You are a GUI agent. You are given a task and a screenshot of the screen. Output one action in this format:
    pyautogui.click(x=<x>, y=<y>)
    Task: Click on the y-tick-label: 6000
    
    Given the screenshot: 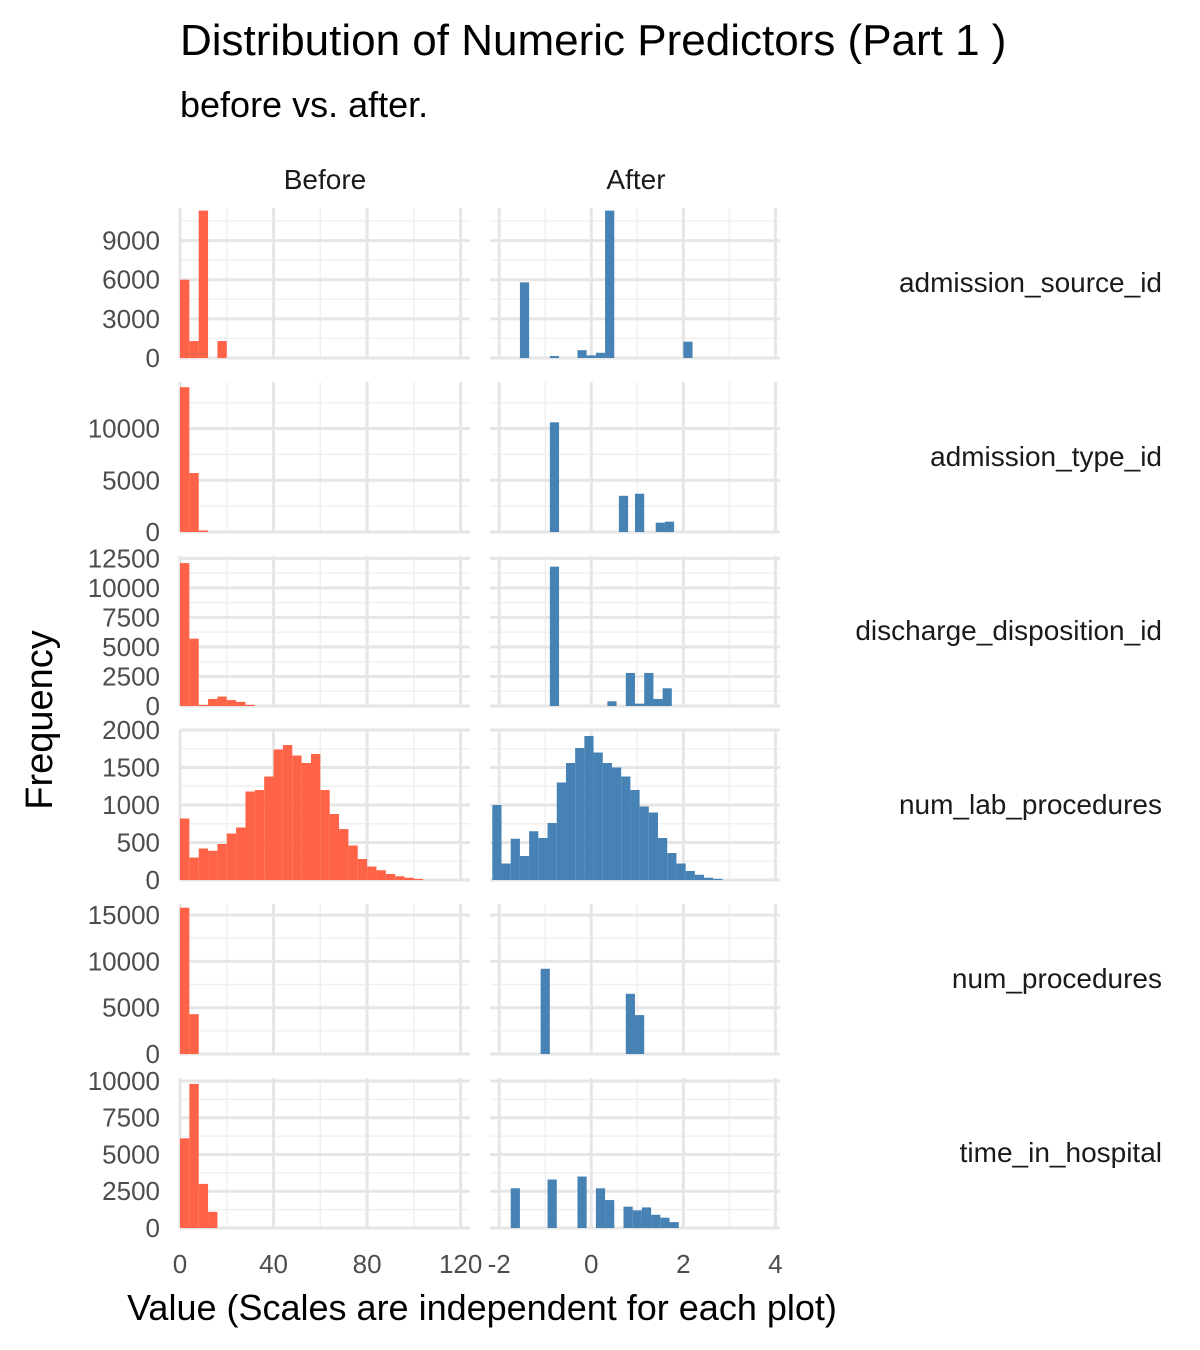 What is the action you would take?
    pyautogui.click(x=131, y=280)
    